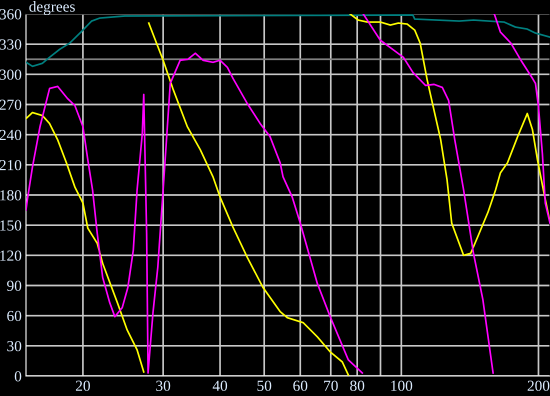 This screenshot has width=550, height=396. I want to click on y-tick-label: 210, so click(11, 165).